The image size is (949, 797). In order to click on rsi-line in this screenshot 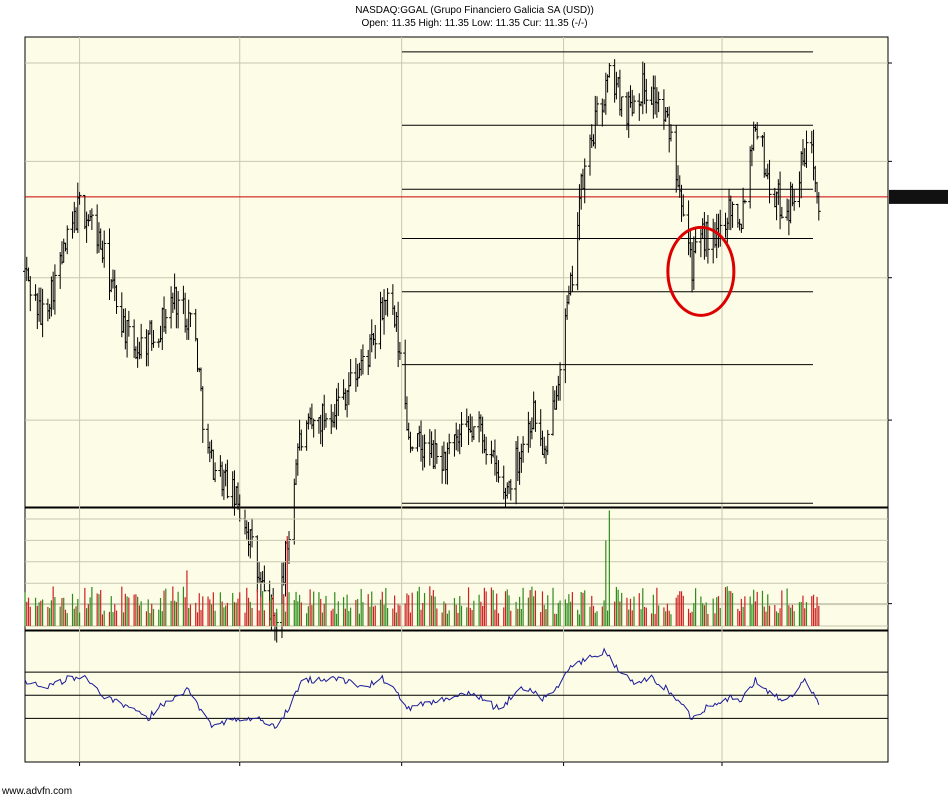, I will do `click(422, 688)`.